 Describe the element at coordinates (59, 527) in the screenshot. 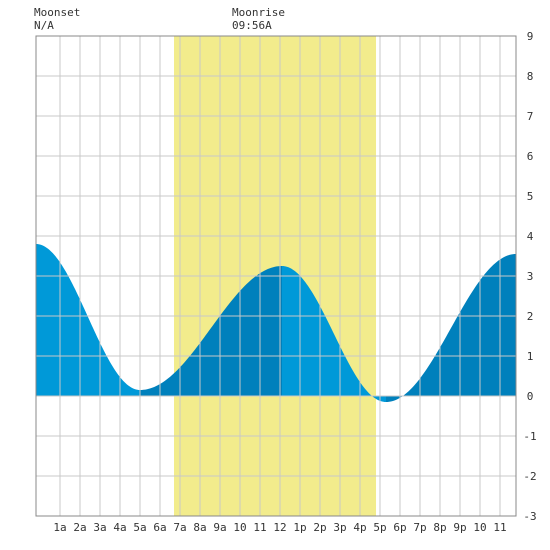

I see `x-tick-label: 1a` at that location.